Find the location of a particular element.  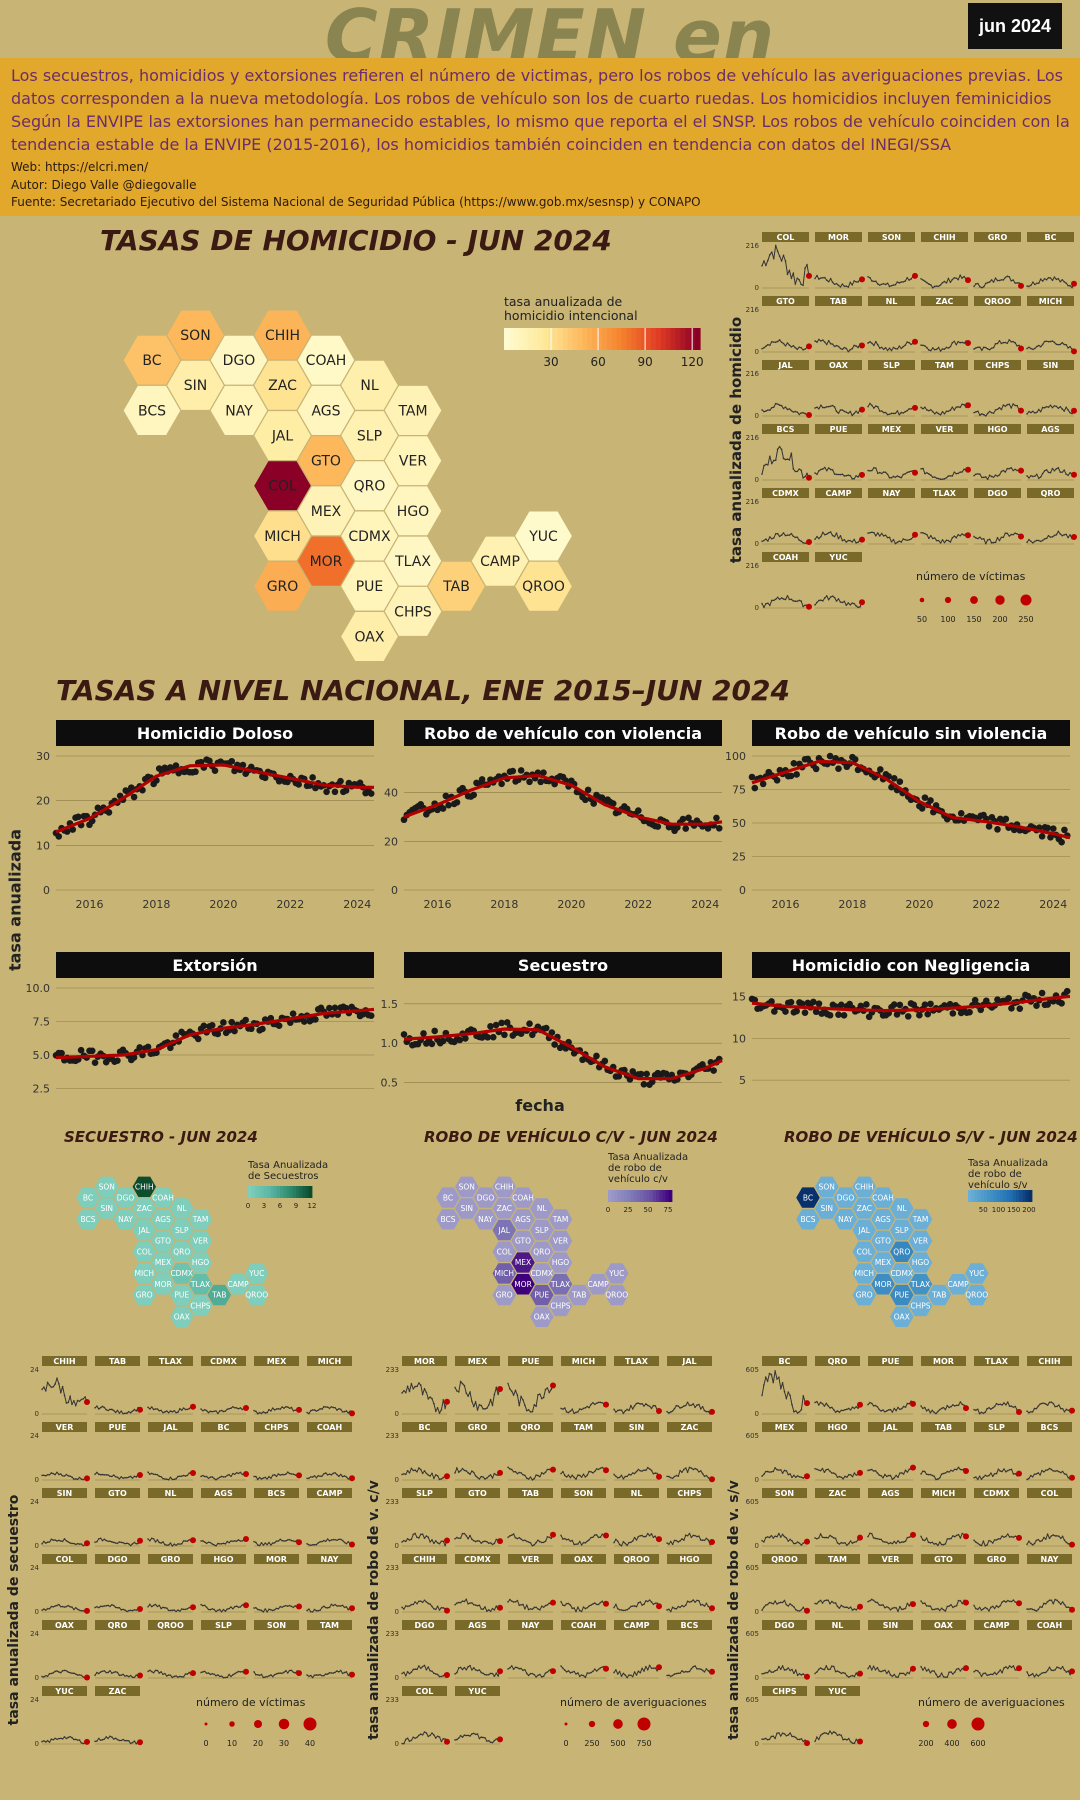

mini-panel-tlax: TLAX is located at coordinates (171, 1385).